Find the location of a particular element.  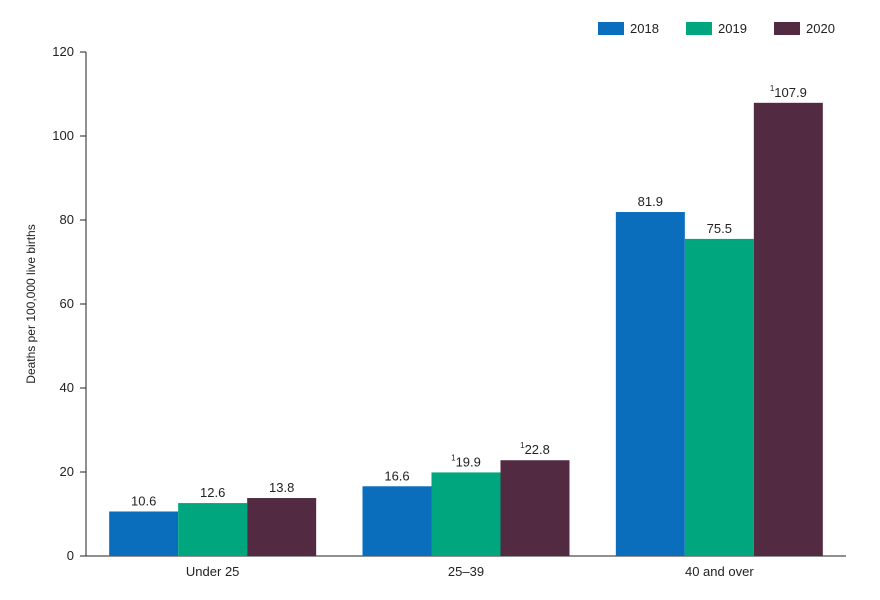

data-label: 75.5 is located at coordinates (719, 228).